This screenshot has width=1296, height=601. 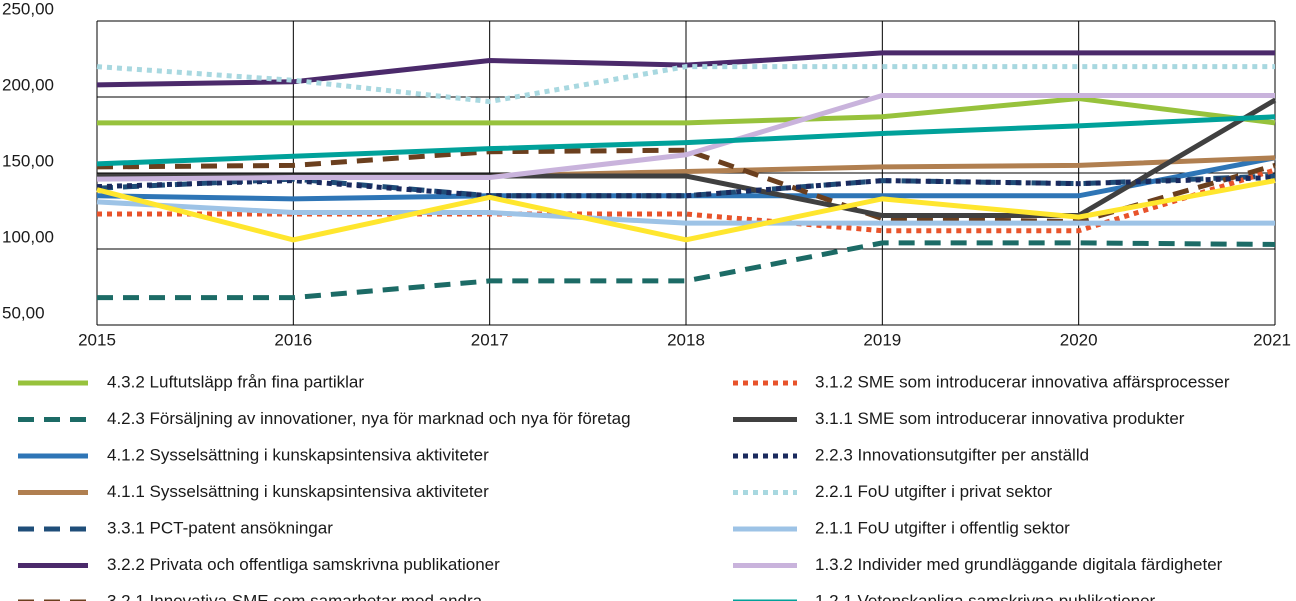 What do you see at coordinates (97, 339) in the screenshot?
I see `x-tick-label: 2015` at bounding box center [97, 339].